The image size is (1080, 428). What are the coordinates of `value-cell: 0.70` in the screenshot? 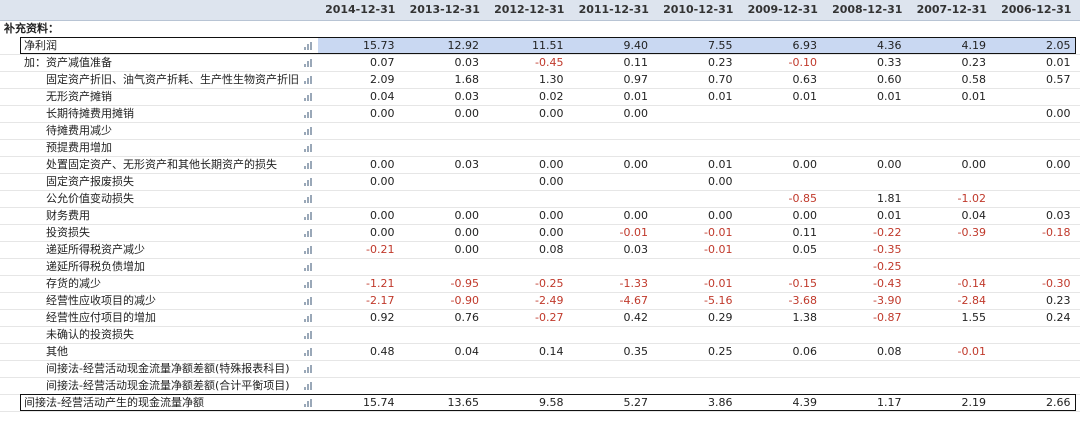 It's located at (720, 79).